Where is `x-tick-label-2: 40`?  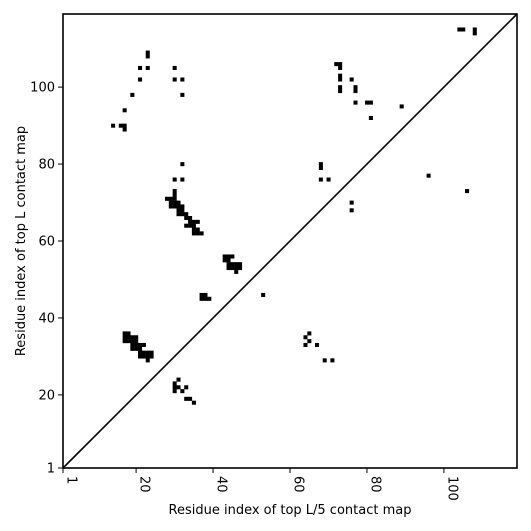
x-tick-label-2: 40 is located at coordinates (221, 484).